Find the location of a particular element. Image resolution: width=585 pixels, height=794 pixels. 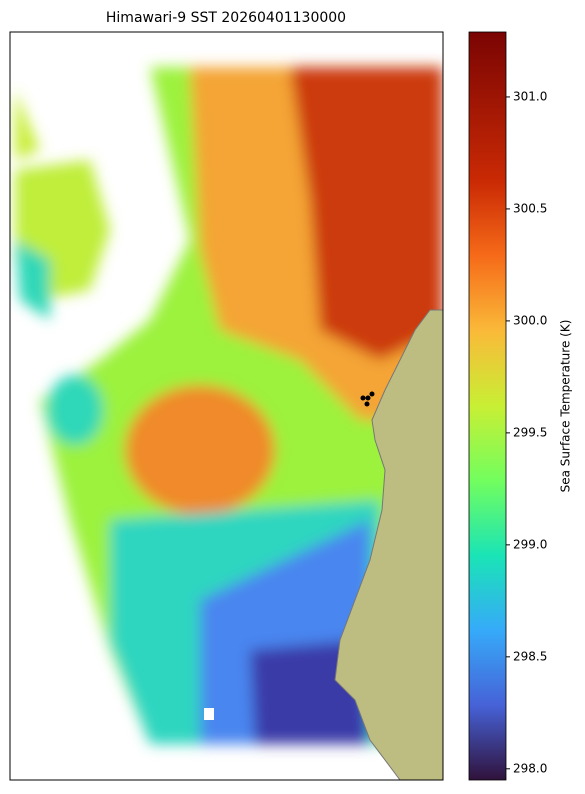

colorbar-tick-label: 298.5 is located at coordinates (530, 656).